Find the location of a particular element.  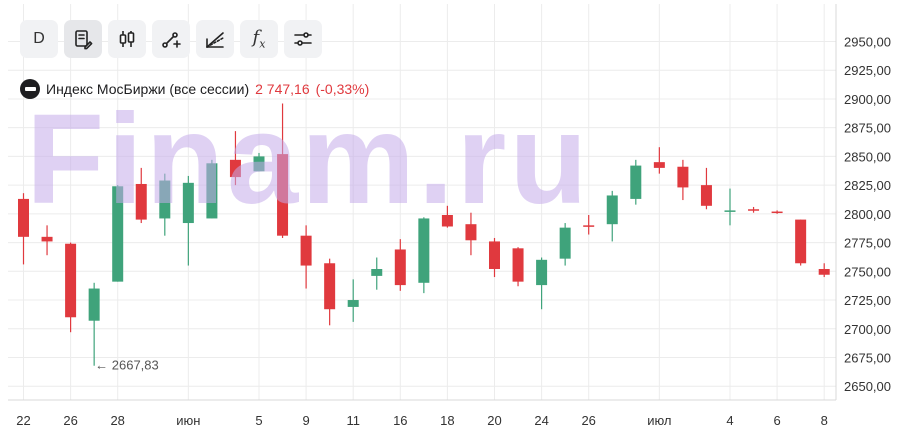

chart-toolbar: D fx is located at coordinates (171, 39).